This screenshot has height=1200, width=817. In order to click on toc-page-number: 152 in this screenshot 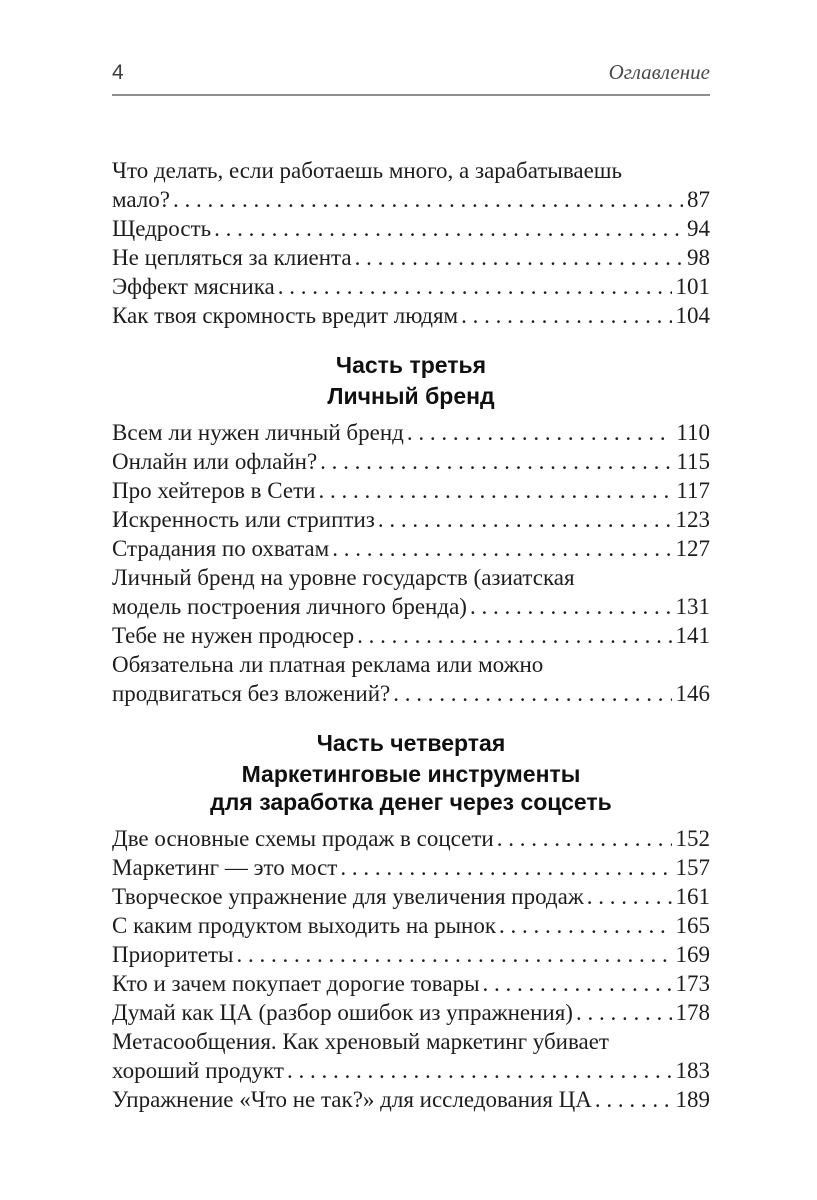, I will do `click(693, 838)`.